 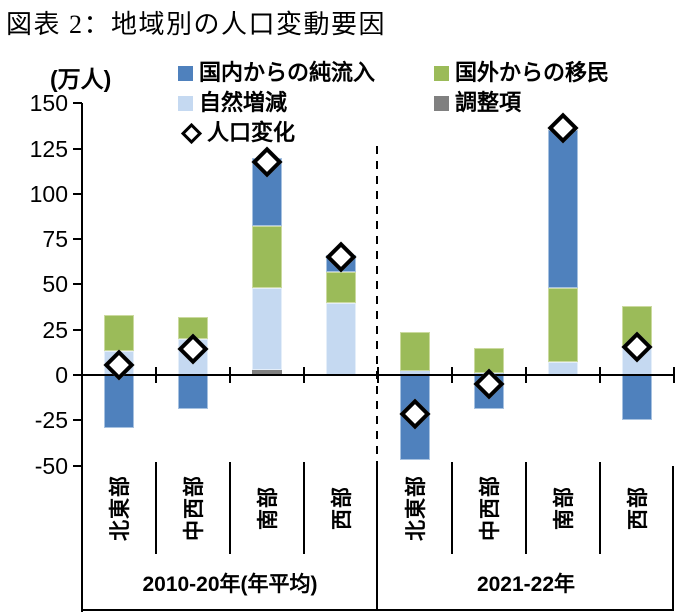 I want to click on legend-label: 人口変化, so click(x=251, y=132).